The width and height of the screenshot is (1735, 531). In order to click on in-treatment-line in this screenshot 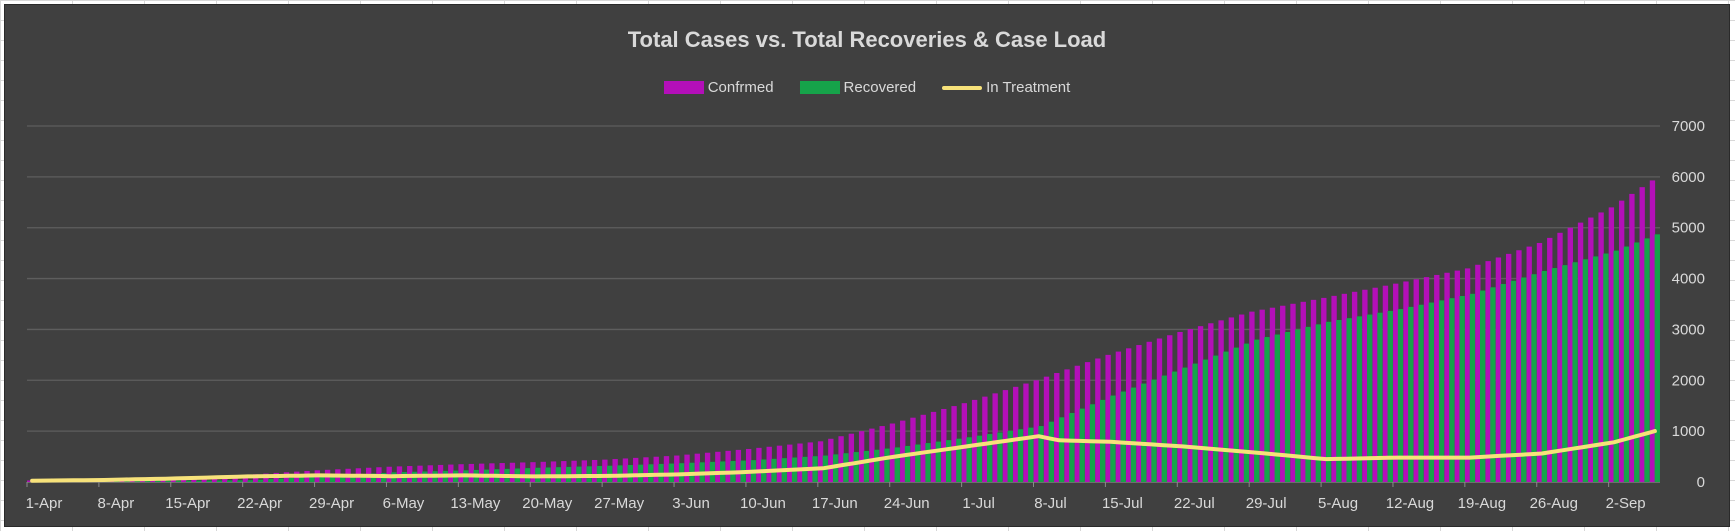, I will do `click(843, 456)`.